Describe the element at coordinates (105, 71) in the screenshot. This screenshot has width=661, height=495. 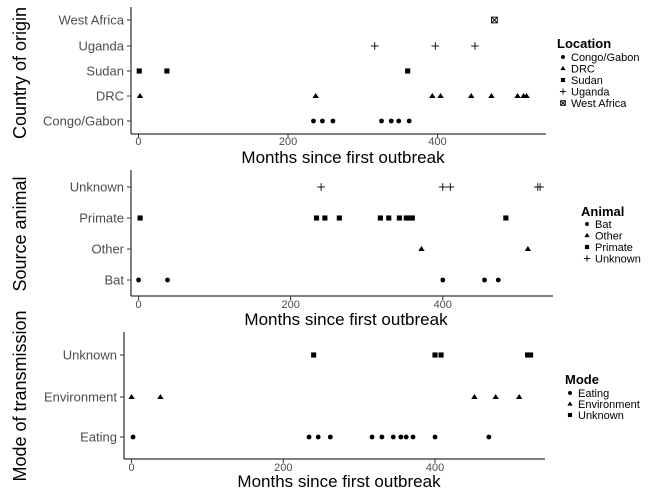
I see `y-tick-label-sudan: Sudan` at that location.